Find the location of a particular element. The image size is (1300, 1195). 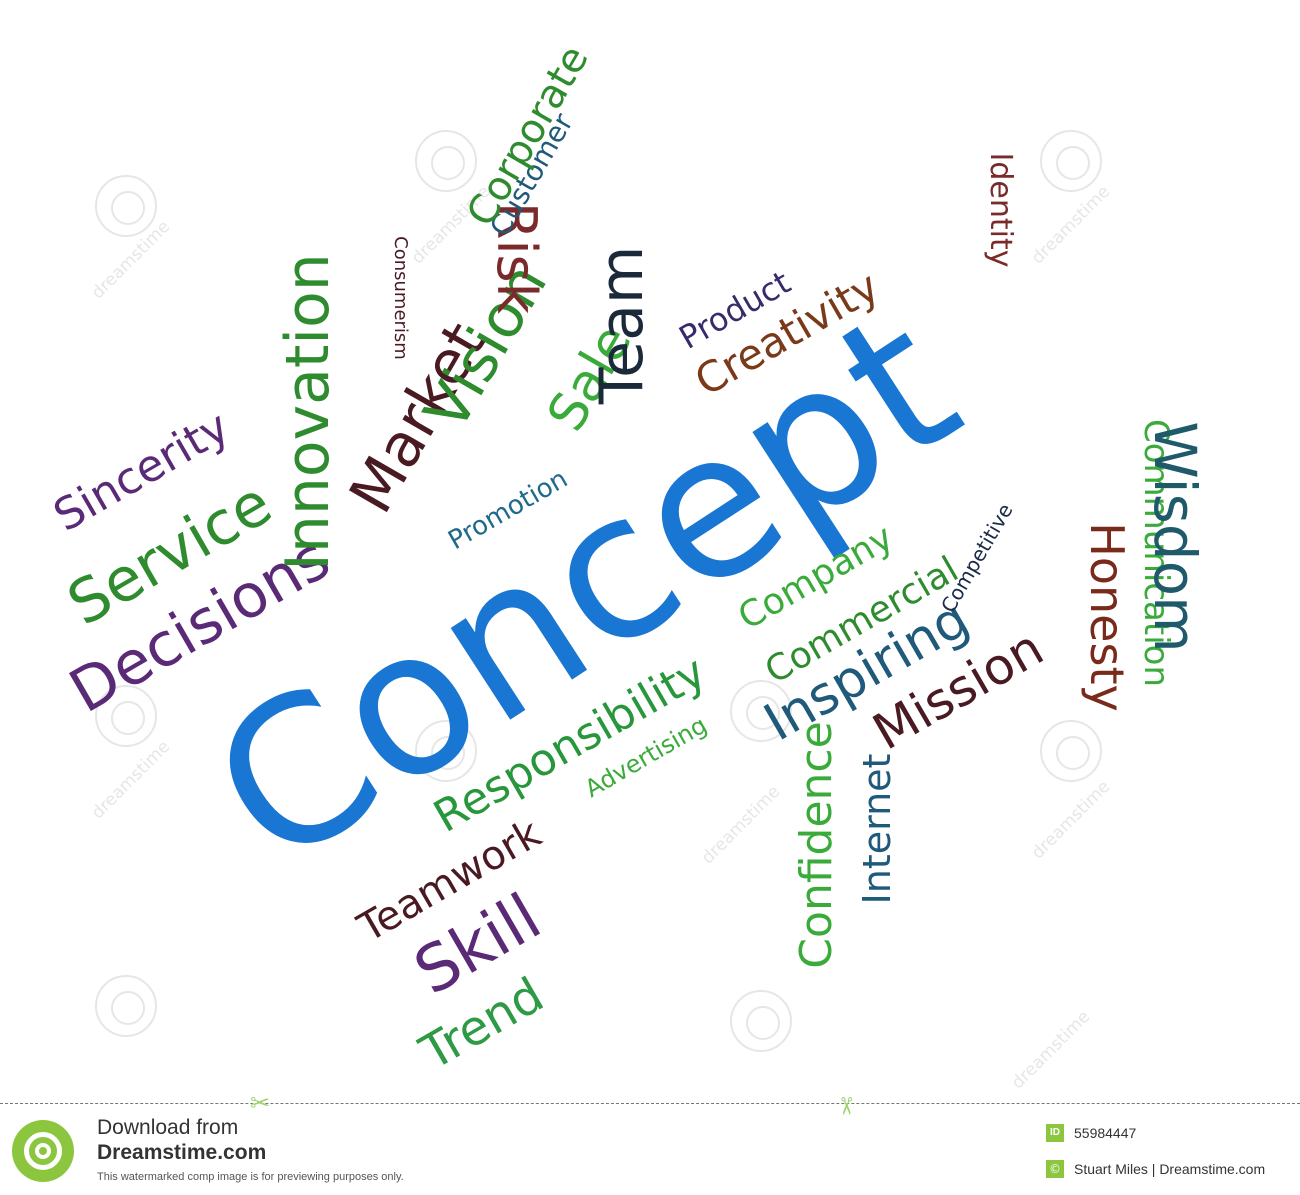

word-honesty: Honesty is located at coordinates (1107, 617).